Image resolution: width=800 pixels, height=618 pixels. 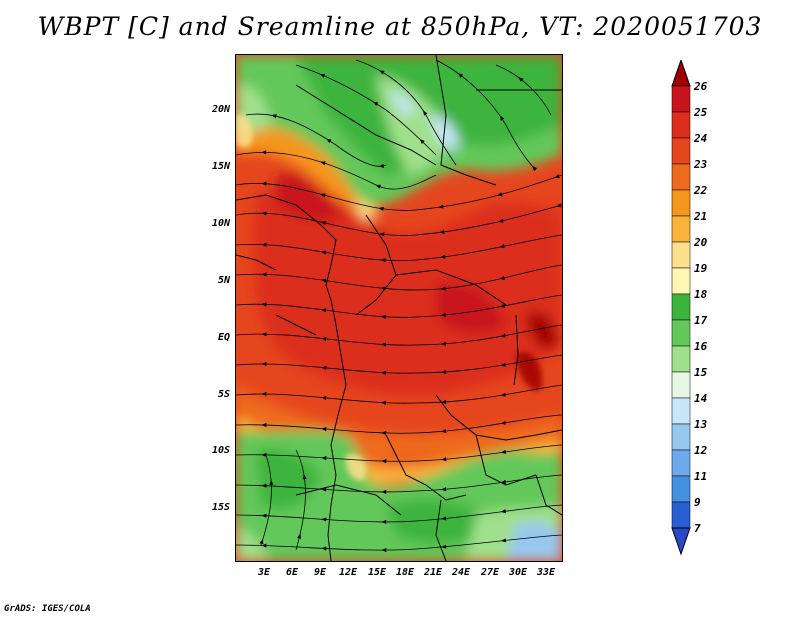 I want to click on lat-label: 10S, so click(x=220, y=450).